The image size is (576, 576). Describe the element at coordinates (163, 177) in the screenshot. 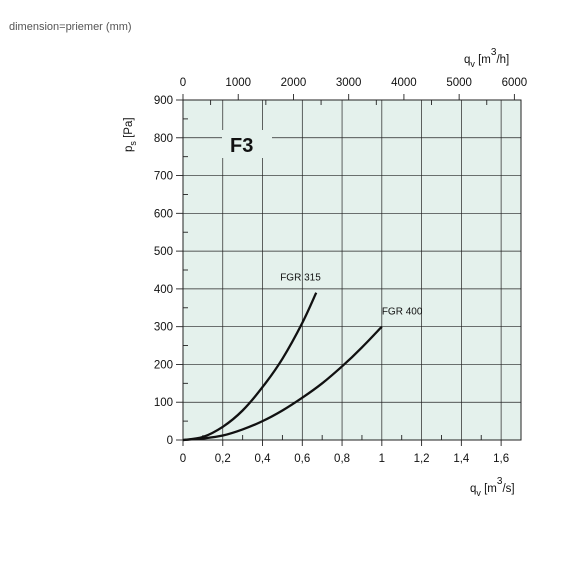

I see `y-tick-label: 700` at that location.